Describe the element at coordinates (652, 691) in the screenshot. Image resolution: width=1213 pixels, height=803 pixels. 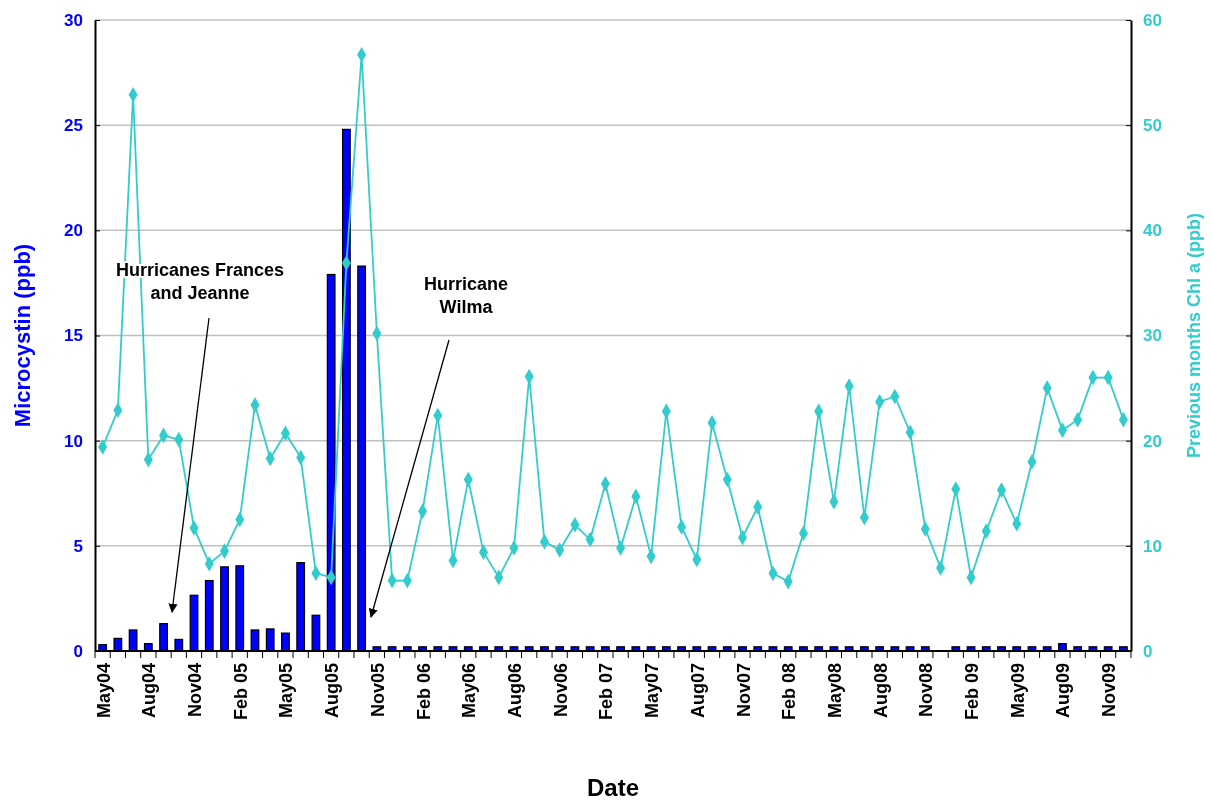
I see `x-tick-label: May07` at that location.